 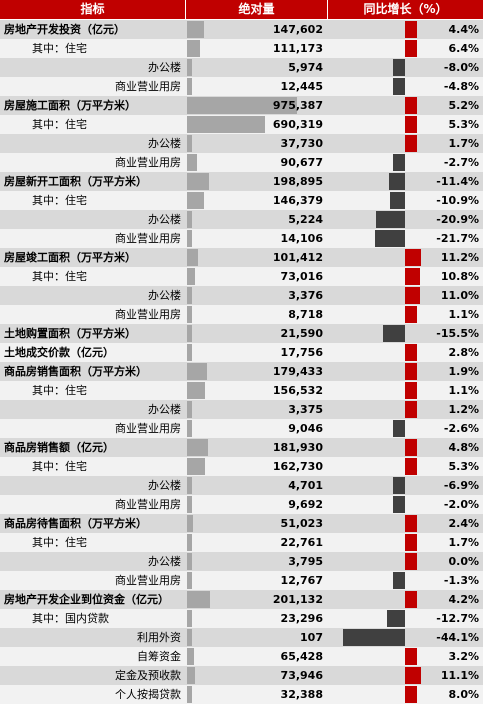 I want to click on abs-value: 9,692, so click(x=305, y=504).